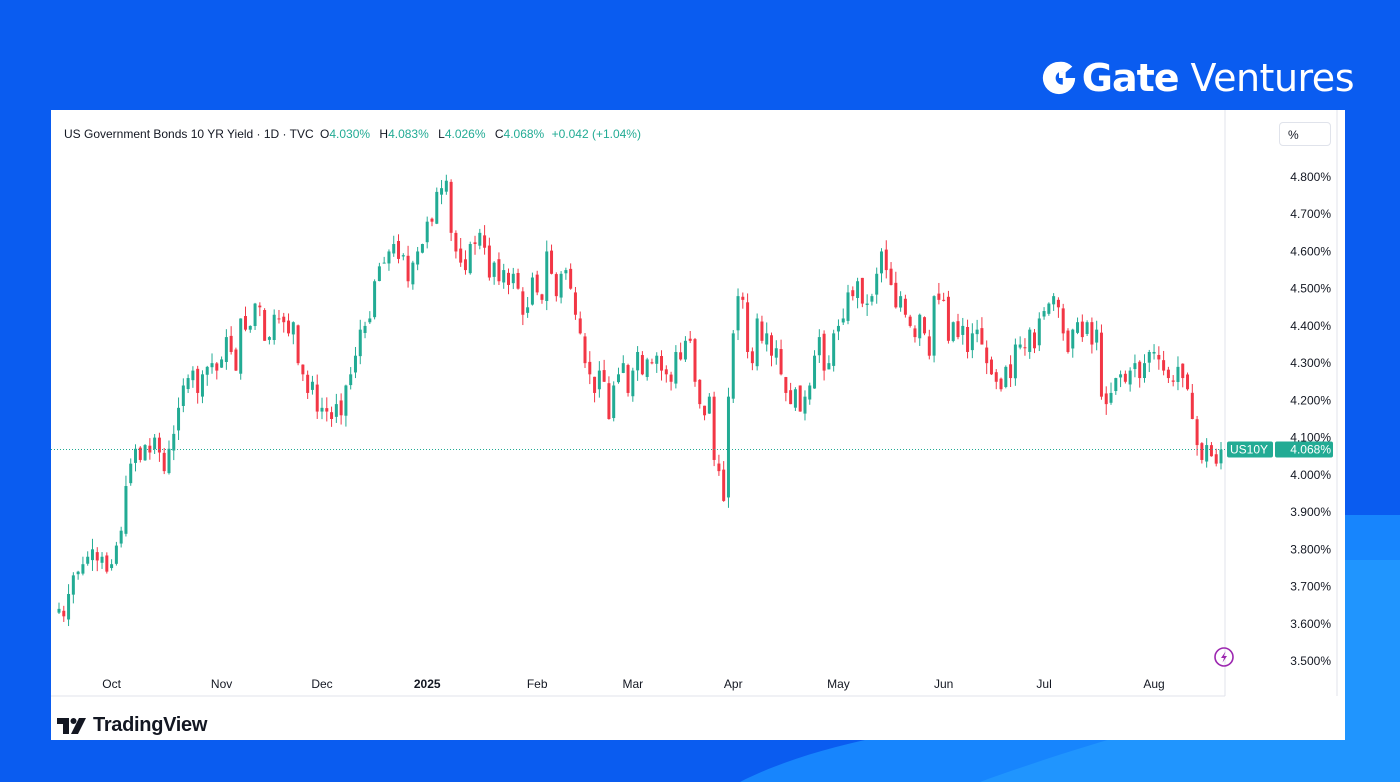  Describe the element at coordinates (1305, 134) in the screenshot. I see `percent-scale-button: %` at that location.